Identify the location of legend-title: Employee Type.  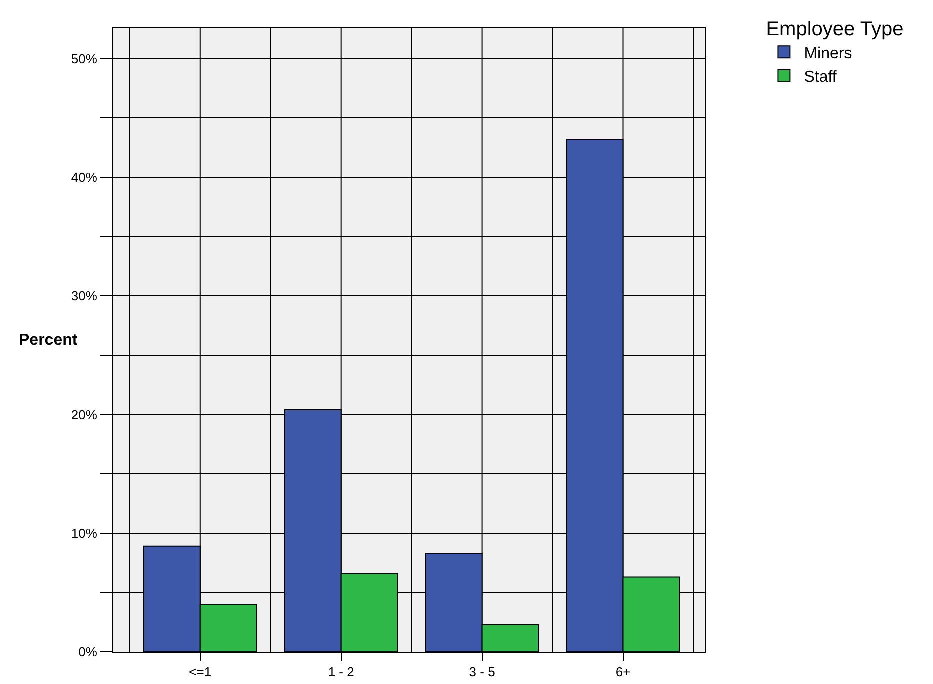
(835, 29).